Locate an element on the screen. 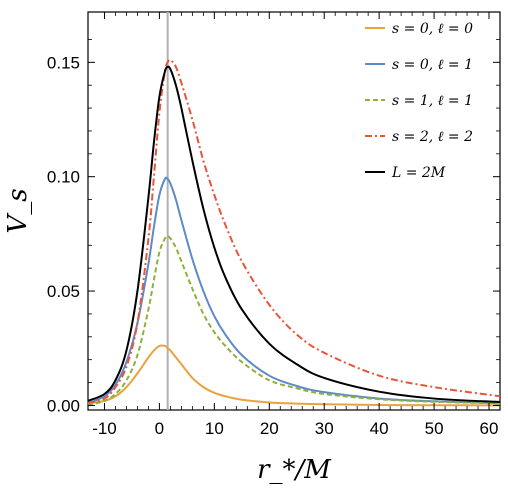  legend-label: L = 2M is located at coordinates (418, 173).